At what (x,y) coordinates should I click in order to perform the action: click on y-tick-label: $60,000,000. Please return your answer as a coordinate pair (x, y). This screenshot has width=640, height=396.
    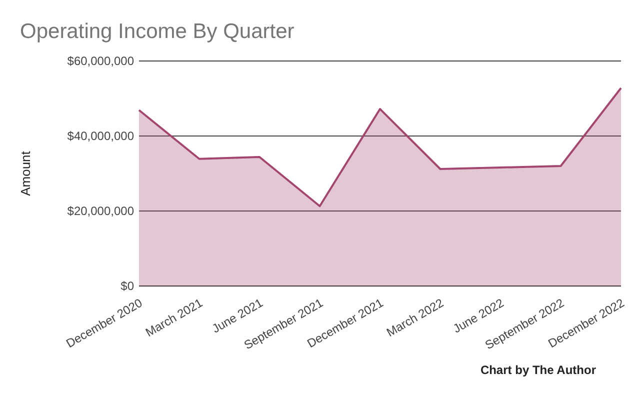
    Looking at the image, I should click on (100, 61).